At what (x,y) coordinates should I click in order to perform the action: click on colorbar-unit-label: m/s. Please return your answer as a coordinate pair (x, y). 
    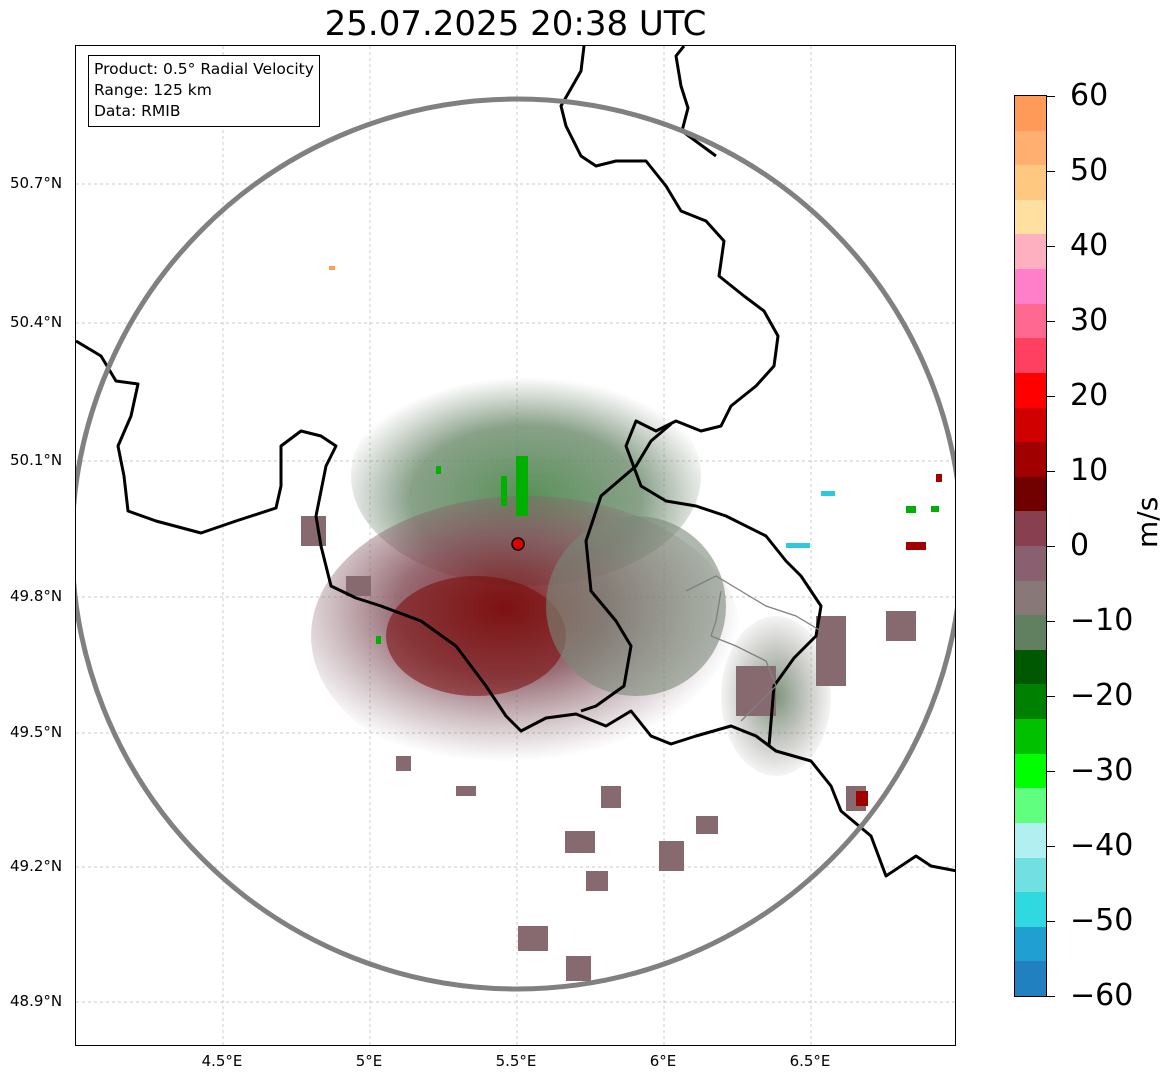
    Looking at the image, I should click on (1147, 522).